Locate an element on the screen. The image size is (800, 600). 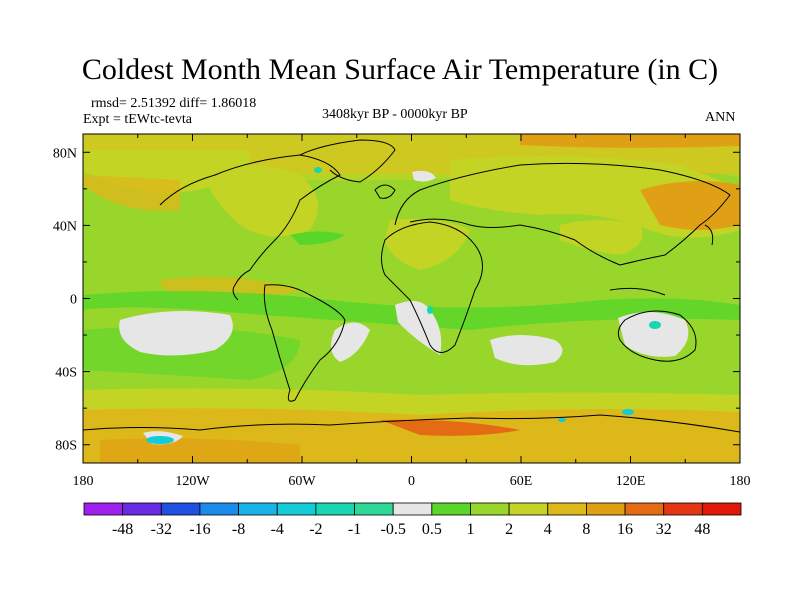
white-patch-south-america is located at coordinates (350, 342).